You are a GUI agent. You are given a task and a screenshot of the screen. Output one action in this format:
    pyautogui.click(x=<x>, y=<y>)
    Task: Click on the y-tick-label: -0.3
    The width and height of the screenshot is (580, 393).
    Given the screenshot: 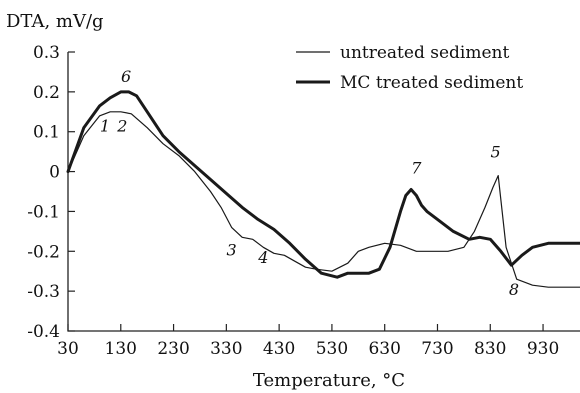 What is the action you would take?
    pyautogui.click(x=43, y=292)
    